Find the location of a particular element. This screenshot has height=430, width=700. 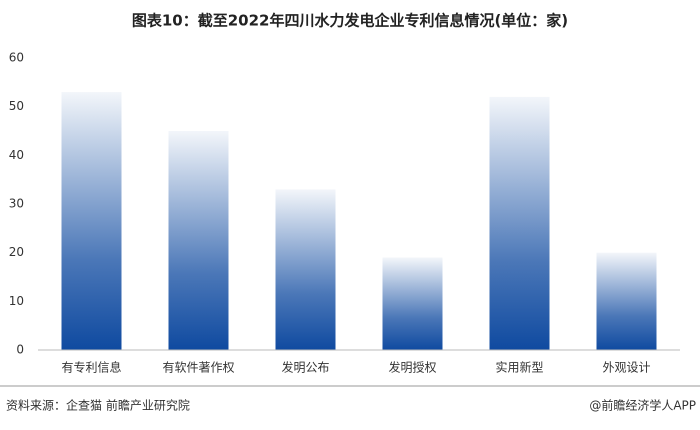

y-tick-label: 10 is located at coordinates (16, 301).